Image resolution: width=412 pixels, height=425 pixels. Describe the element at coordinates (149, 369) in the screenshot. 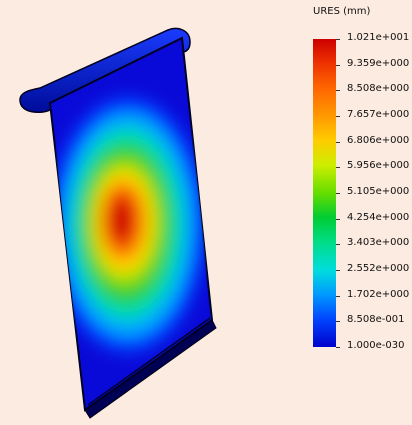

I see `fixture-marker` at that location.